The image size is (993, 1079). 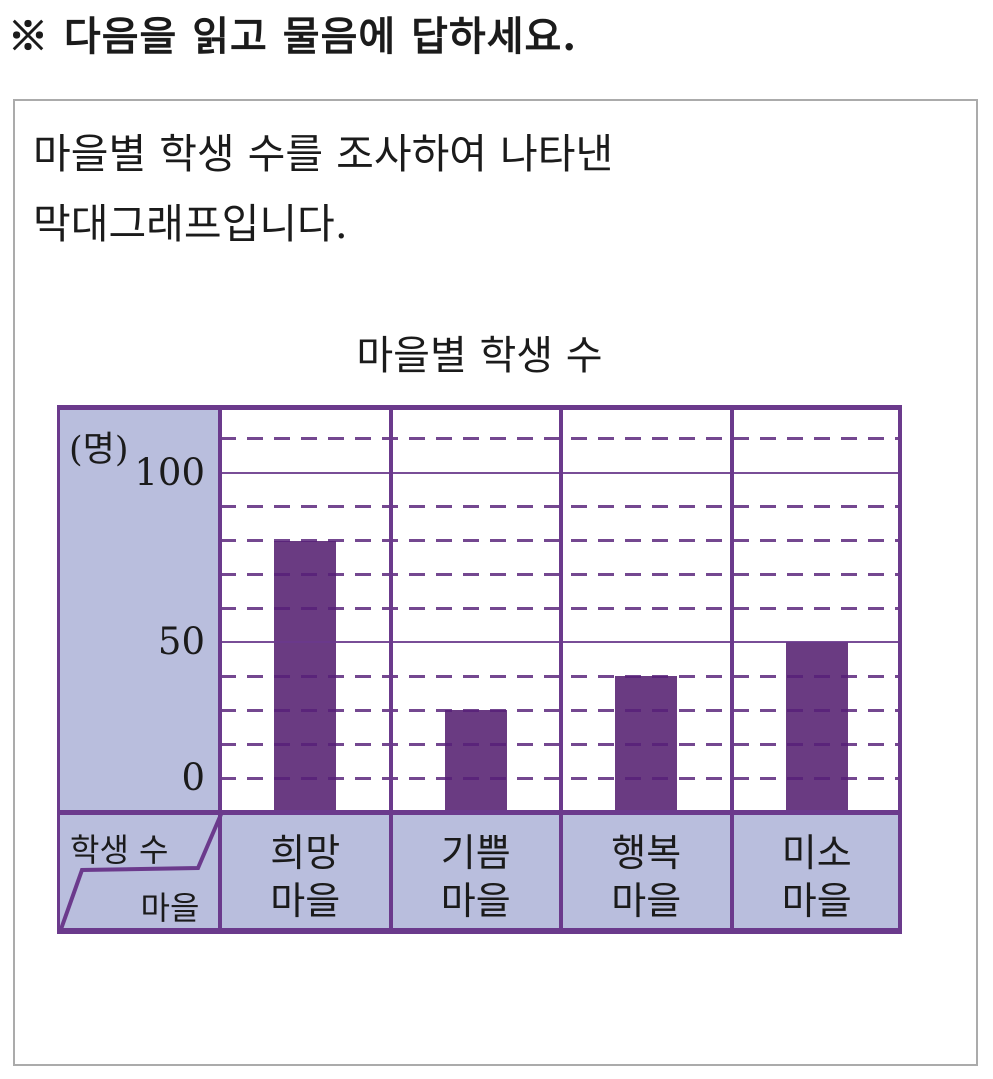 What do you see at coordinates (190, 224) in the screenshot?
I see `description-line-2: 막대그래프입니다.` at bounding box center [190, 224].